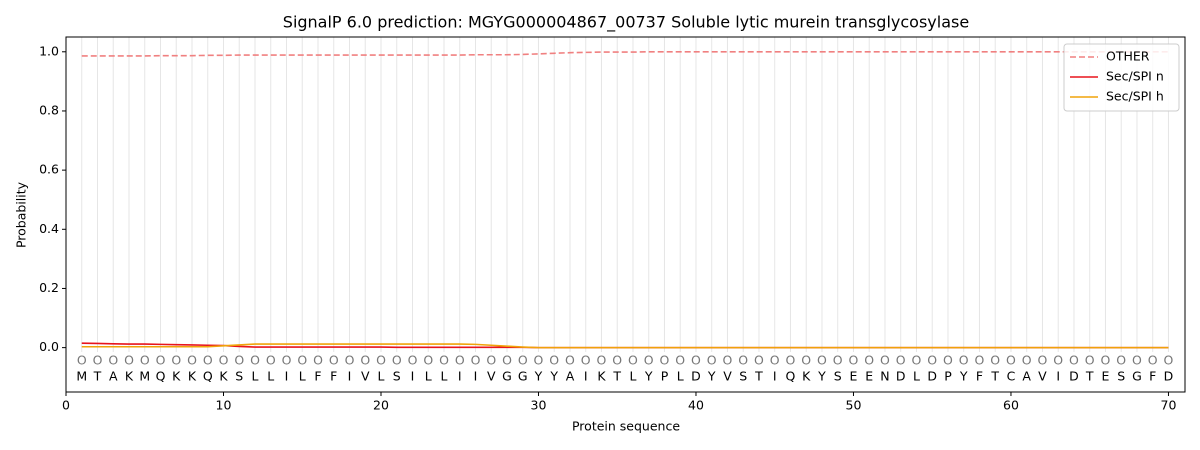  Describe the element at coordinates (381, 405) in the screenshot. I see `x-tick-label: 20` at that location.